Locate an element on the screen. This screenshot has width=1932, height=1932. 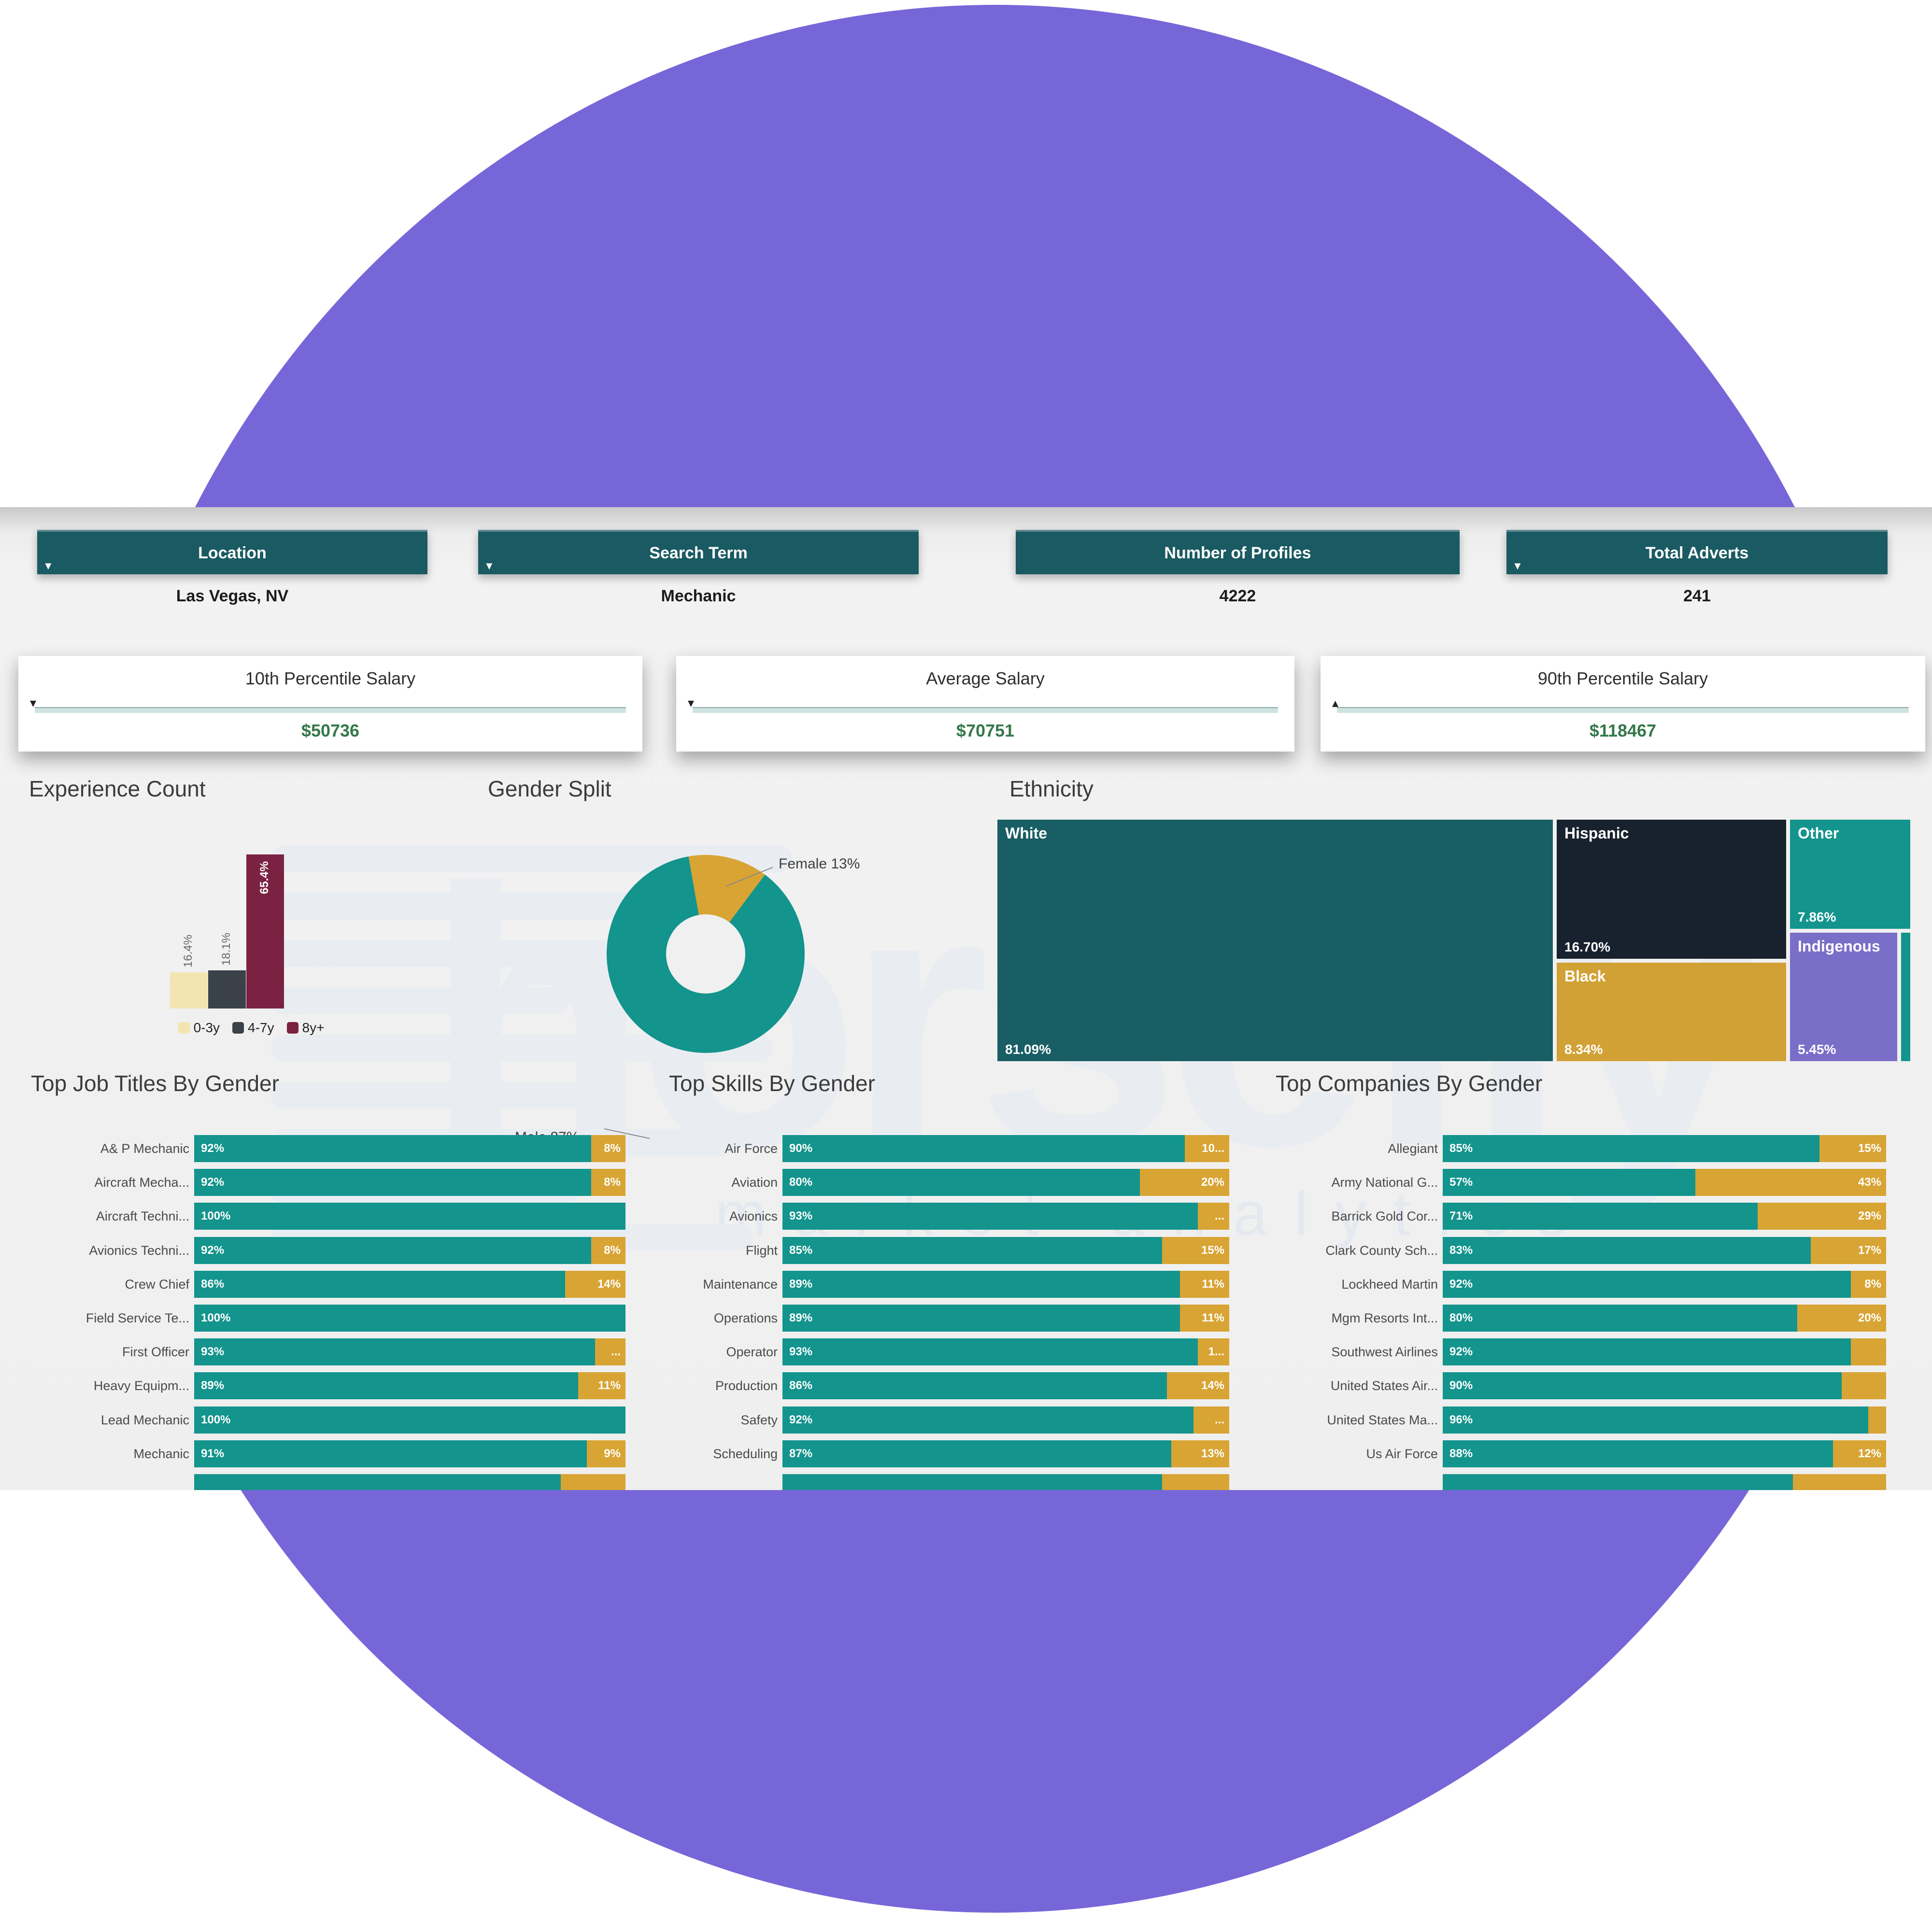
female-percent-label: 8% is located at coordinates (612, 1148).